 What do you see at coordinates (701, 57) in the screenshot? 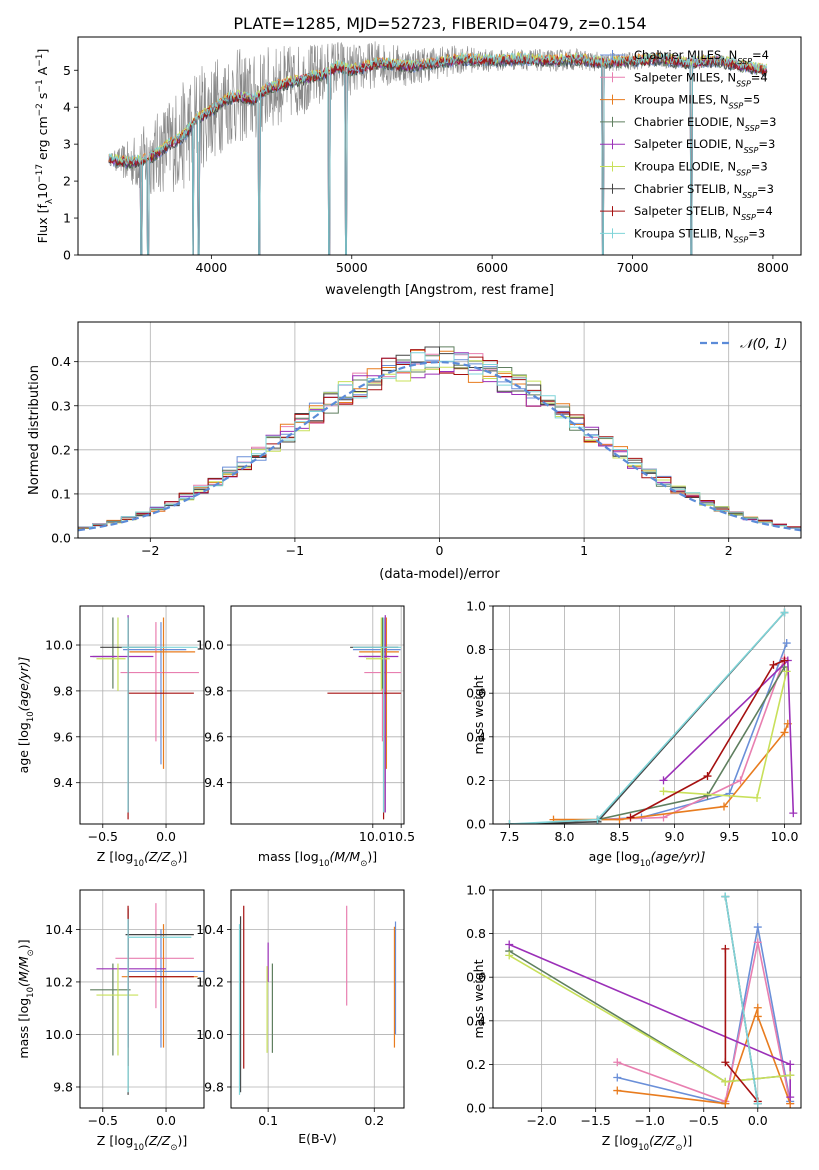
I see `legend-label: Chabrier MILES, NSSP=4` at bounding box center [701, 57].